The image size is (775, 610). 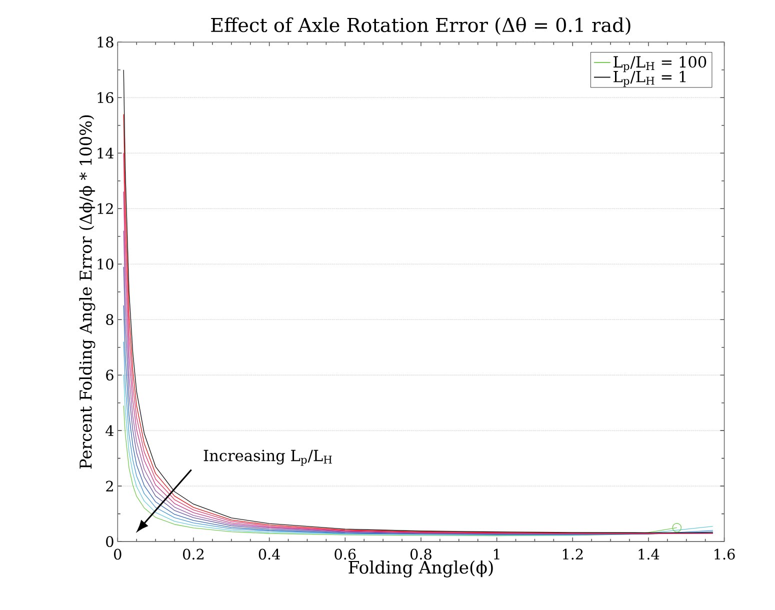 I want to click on y-axis-title: Percent Folding Angle Error (Δϕ/ϕ * 100%), so click(x=87, y=291).